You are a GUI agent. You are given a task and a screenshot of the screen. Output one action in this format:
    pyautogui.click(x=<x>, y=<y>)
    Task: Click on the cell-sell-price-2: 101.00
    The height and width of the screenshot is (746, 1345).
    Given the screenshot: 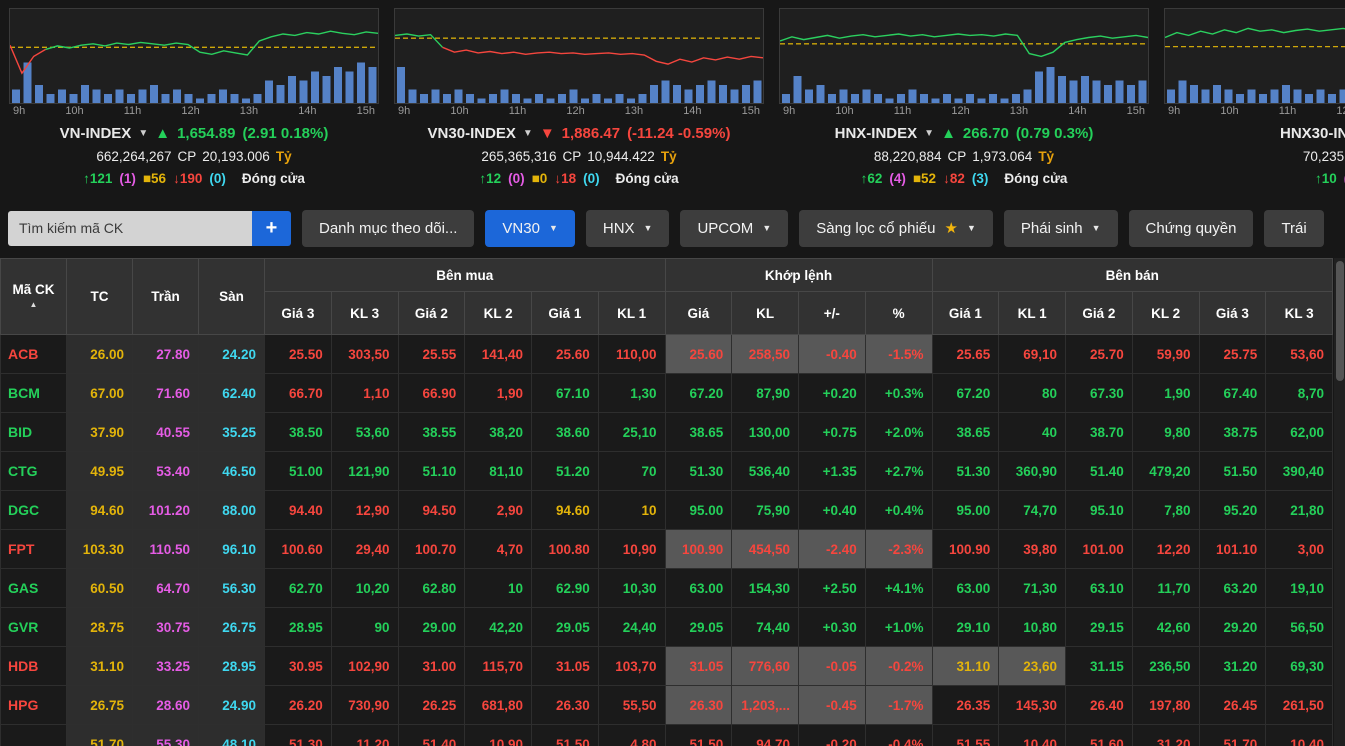 What is the action you would take?
    pyautogui.click(x=1099, y=549)
    